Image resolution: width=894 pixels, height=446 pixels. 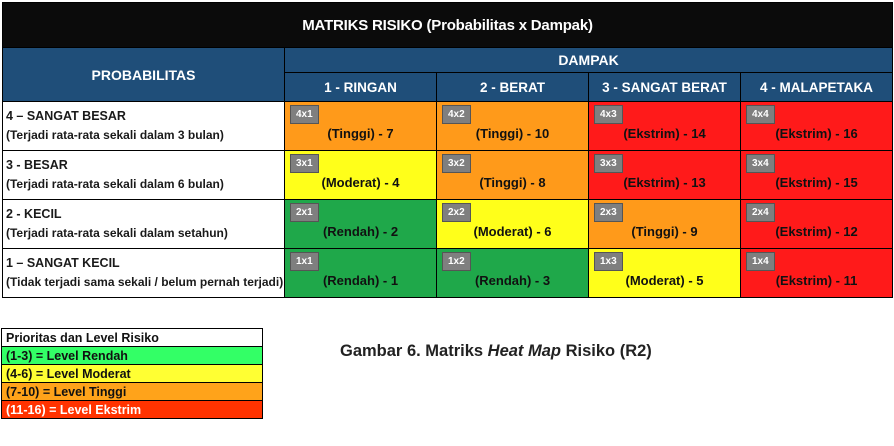 What do you see at coordinates (360, 133) in the screenshot?
I see `cell-risk-label: (Tinggi) - 7` at bounding box center [360, 133].